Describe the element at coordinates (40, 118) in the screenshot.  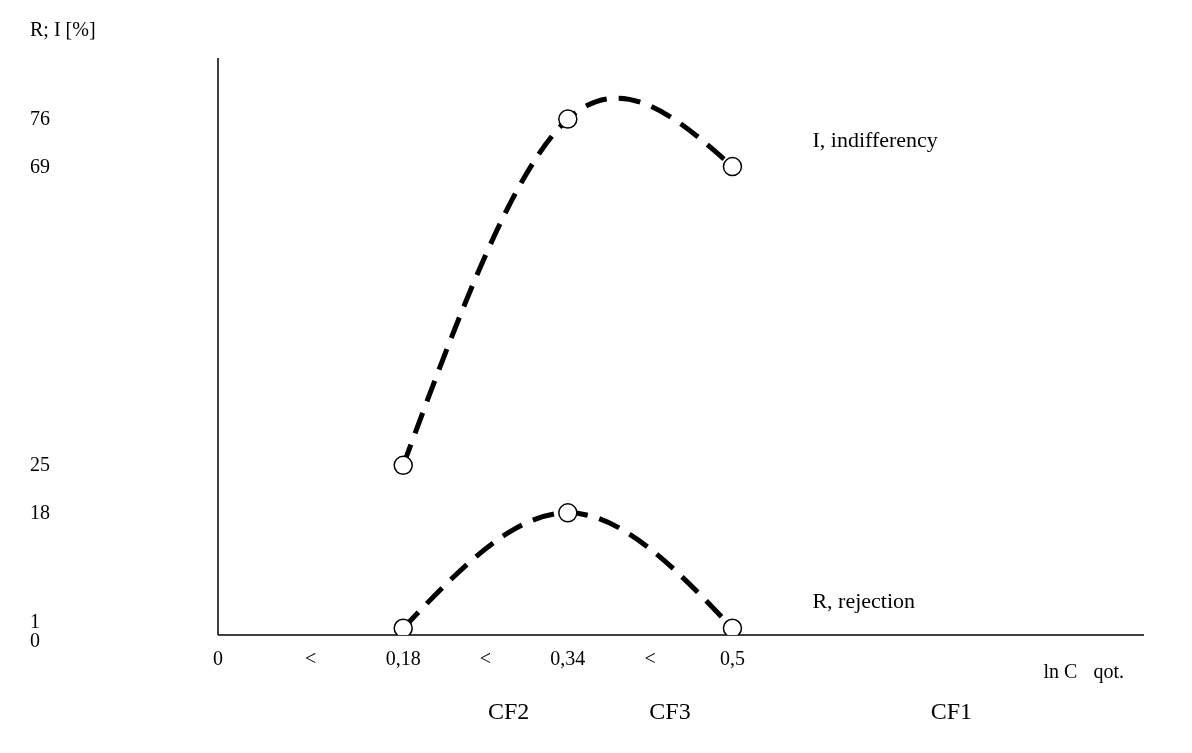
I see `y-tick-label: 76` at that location.